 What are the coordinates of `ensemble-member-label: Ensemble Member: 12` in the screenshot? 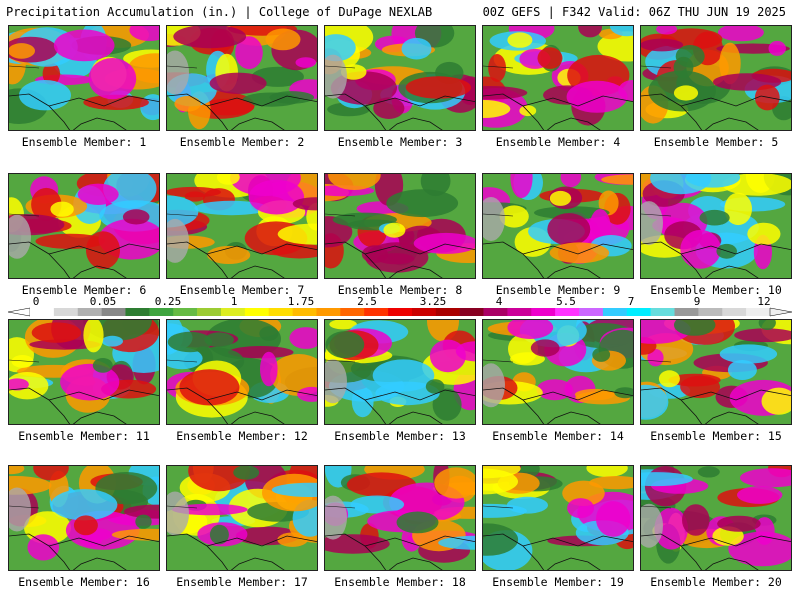 It's located at (242, 436).